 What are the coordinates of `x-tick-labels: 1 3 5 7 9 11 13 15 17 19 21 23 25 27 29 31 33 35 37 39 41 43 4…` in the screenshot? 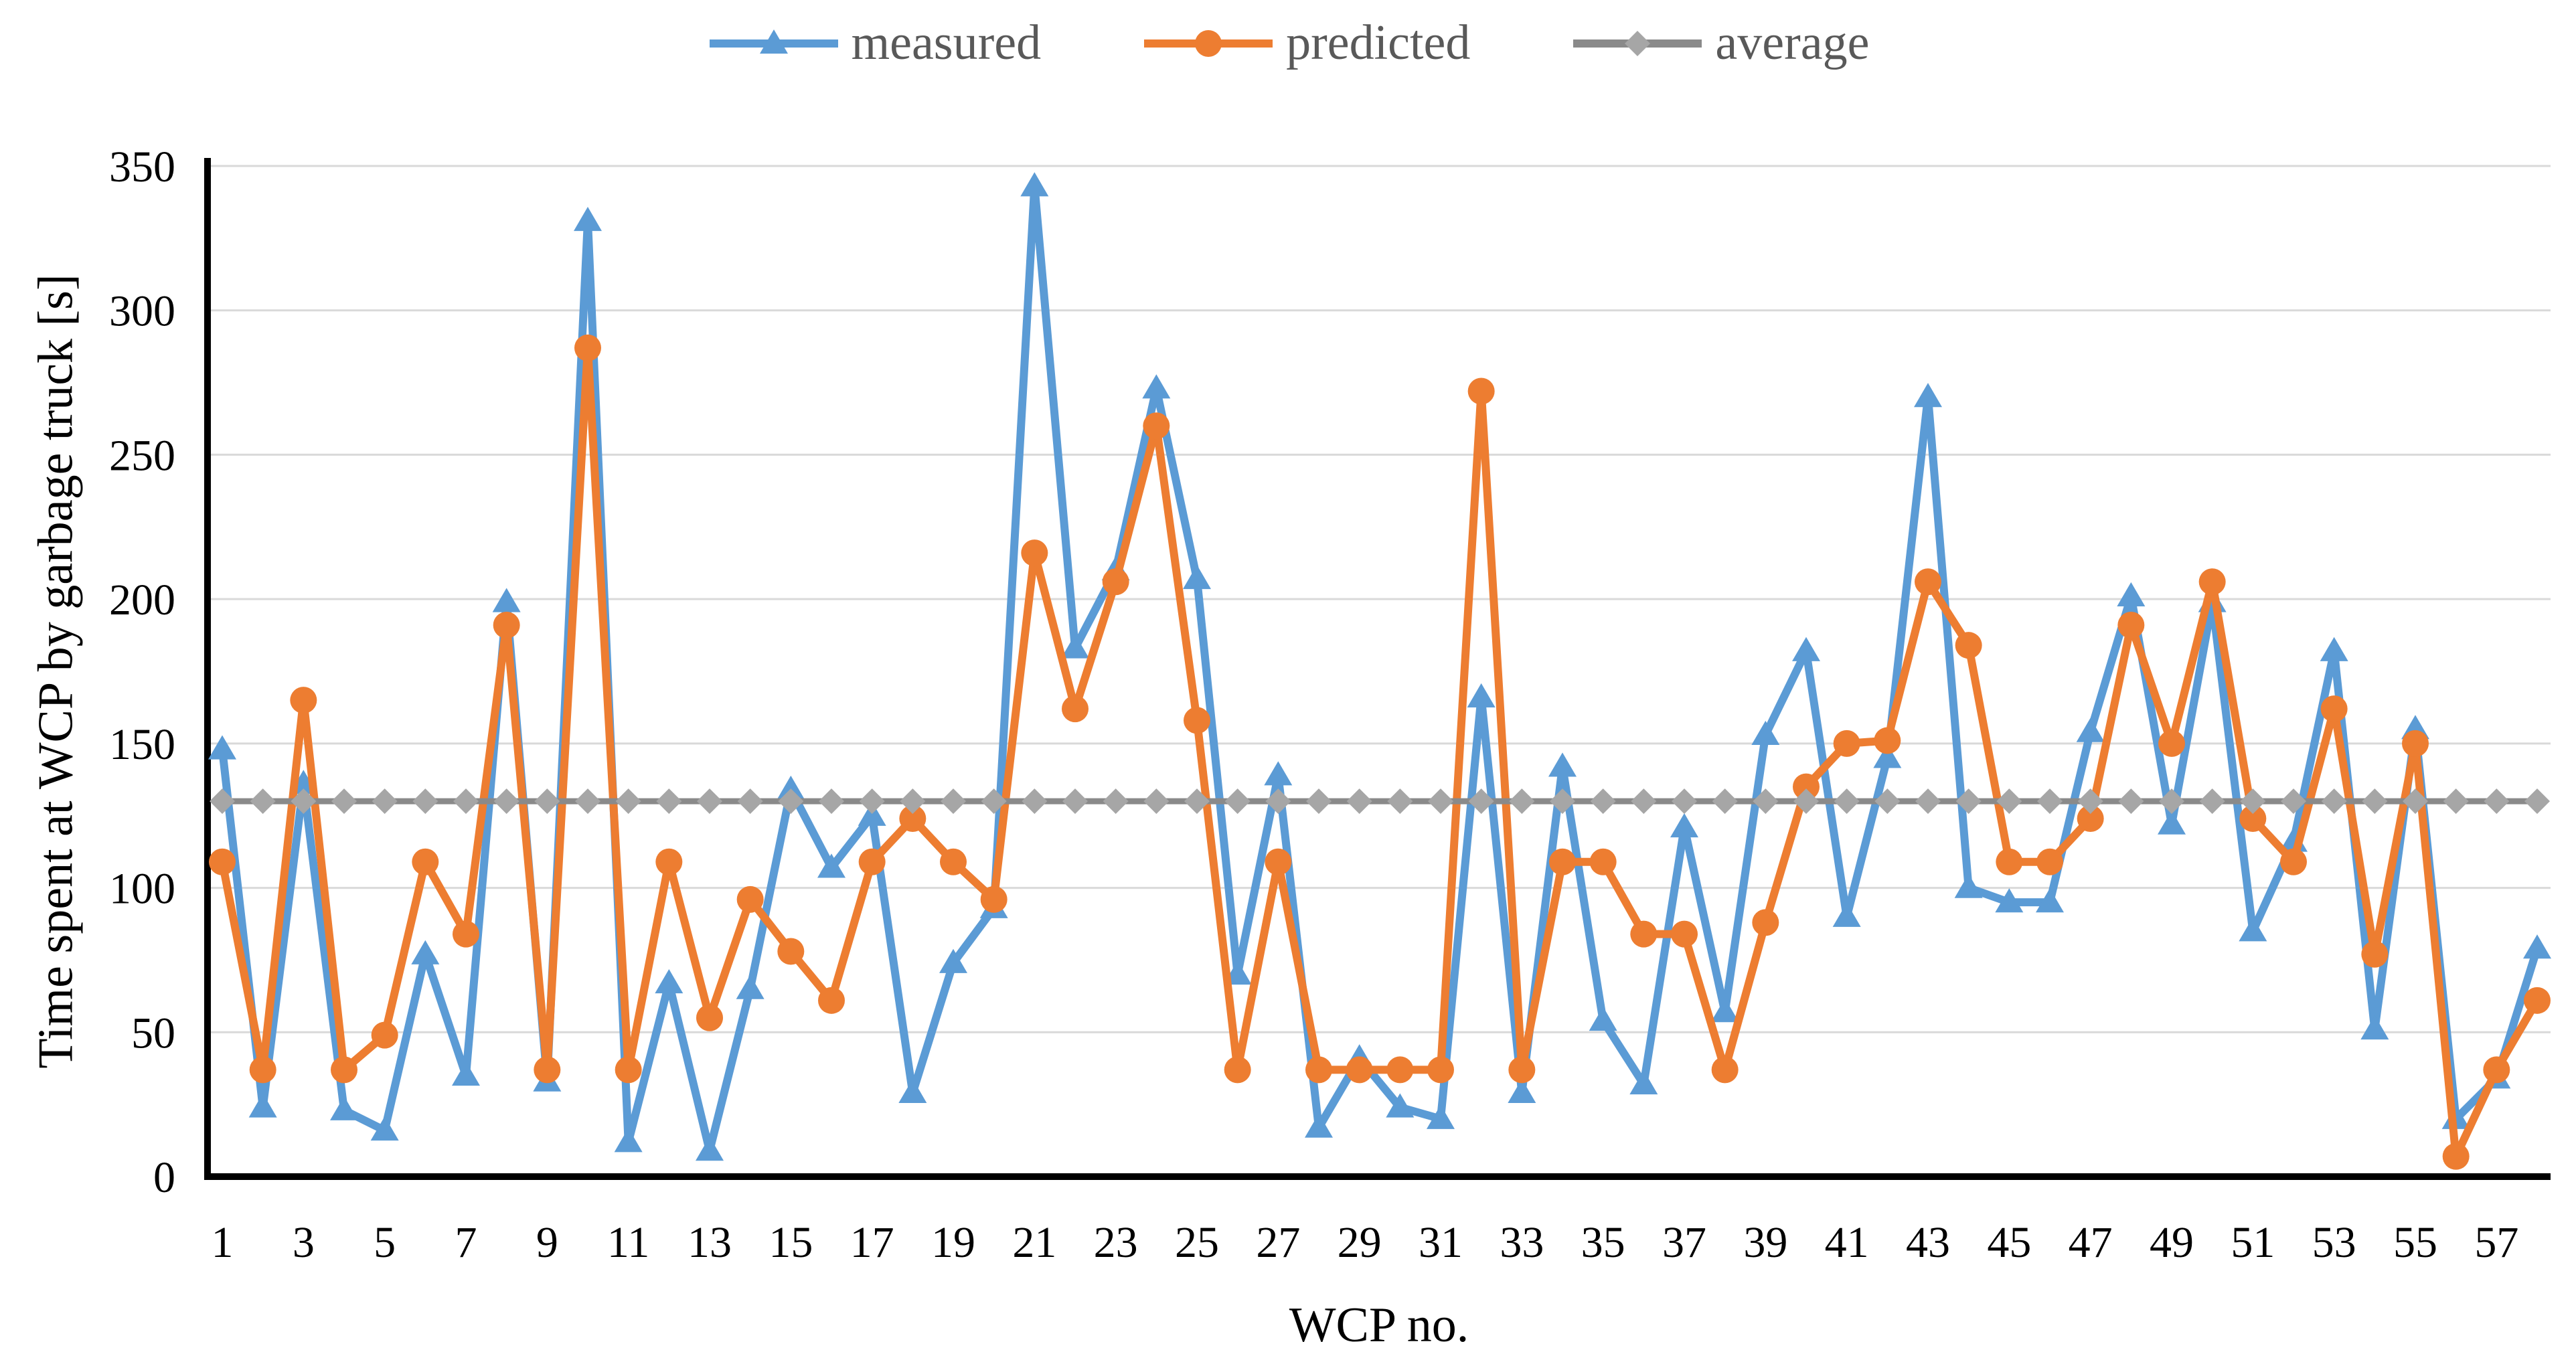 It's located at (1366, 1242).